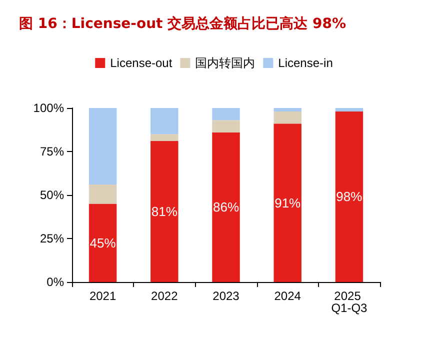  I want to click on x-tick-label: 2021, so click(102, 296).